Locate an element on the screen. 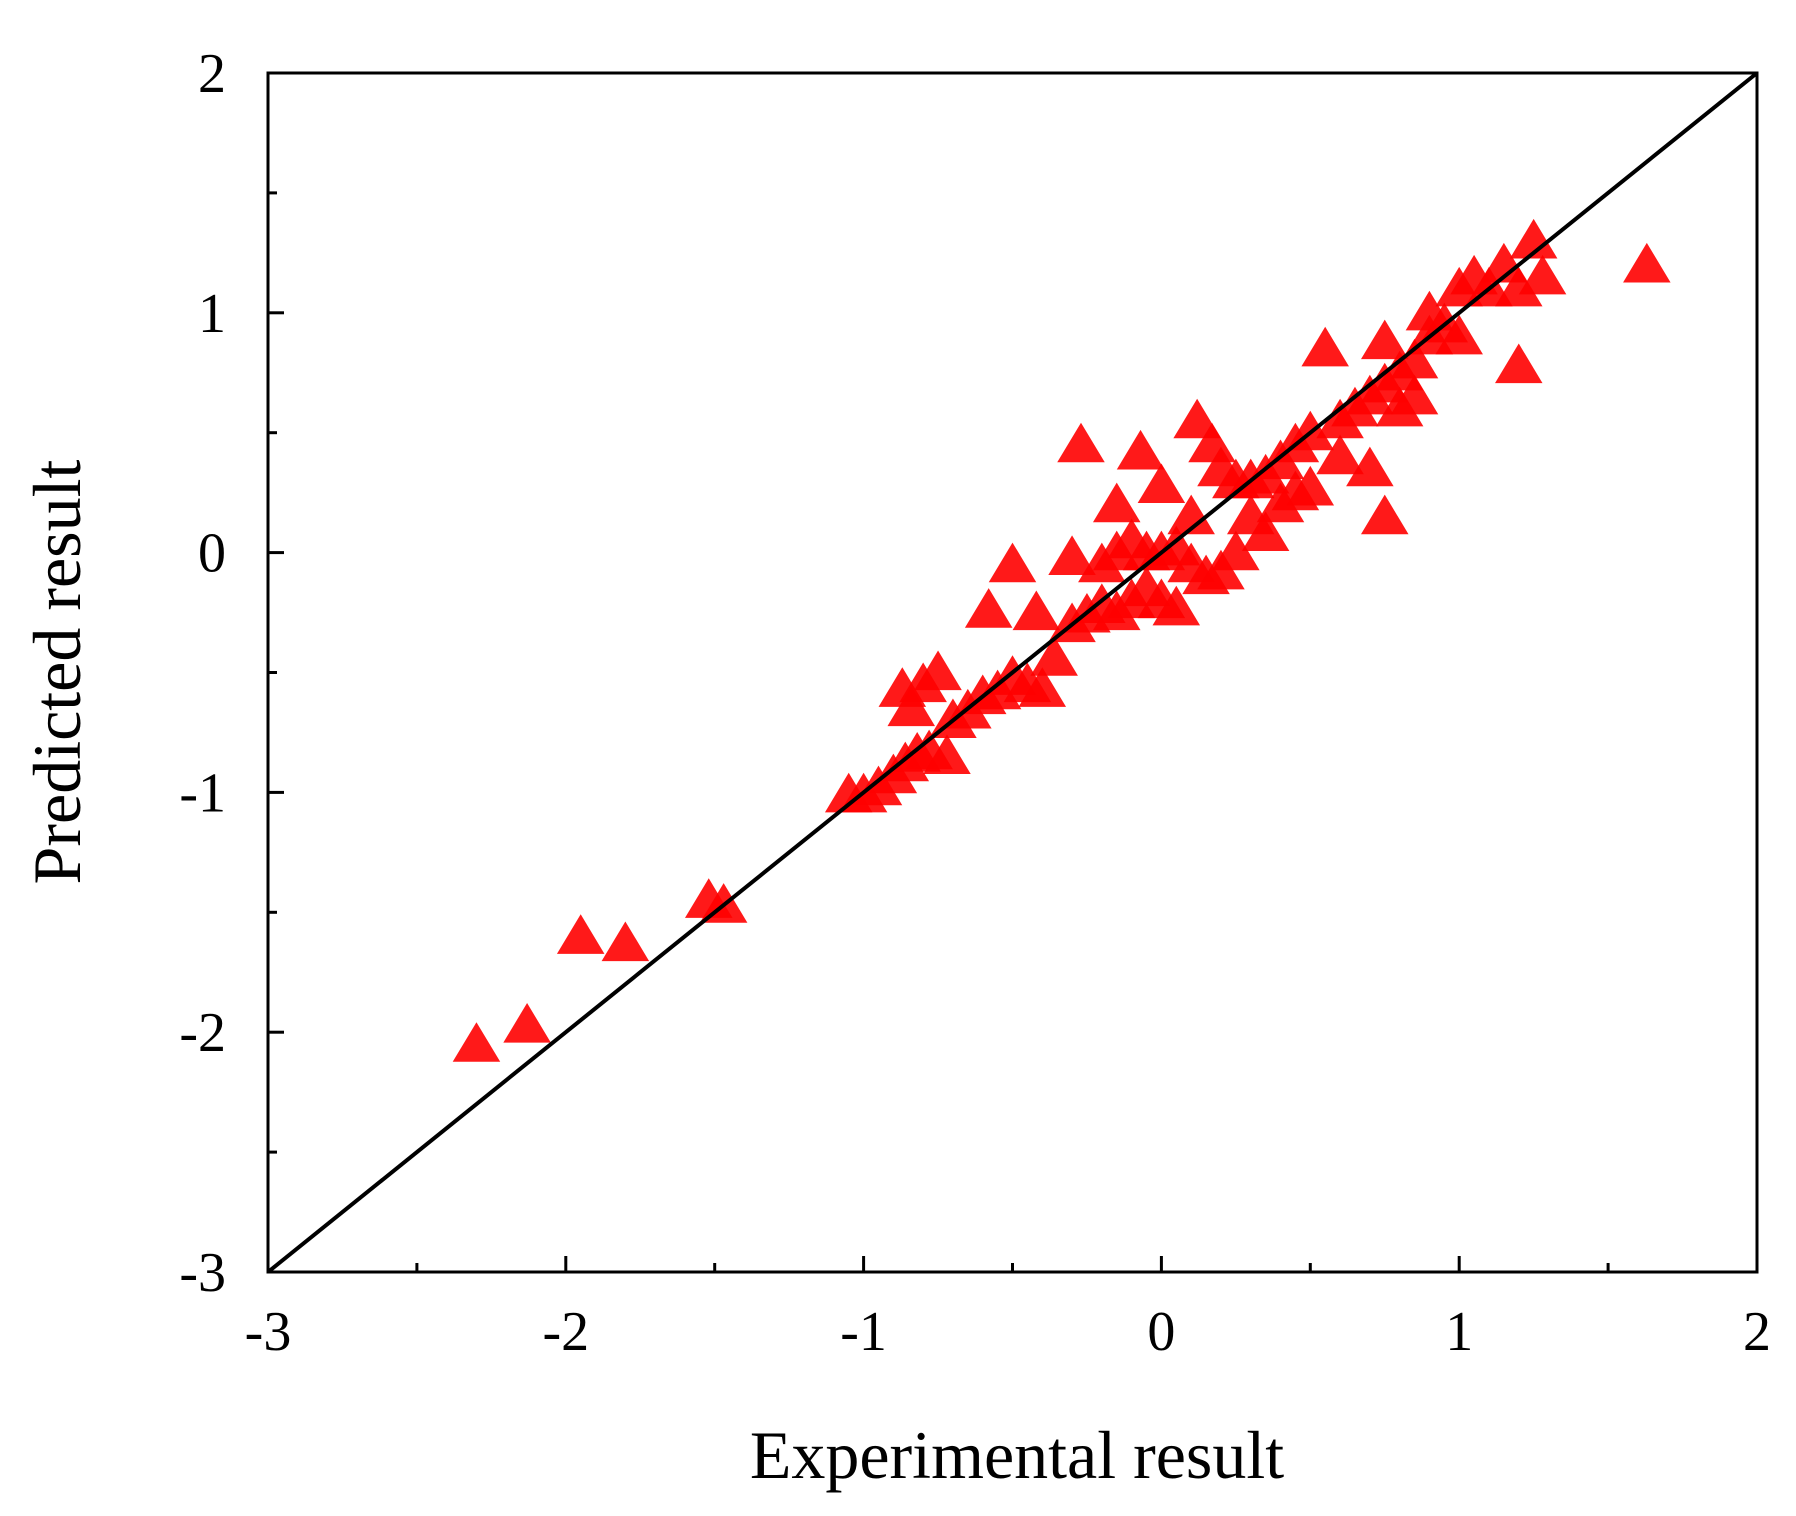 Image resolution: width=1796 pixels, height=1516 pixels. x-tick-labels: -3 -2 -1 0 1 2 is located at coordinates (1008, 1332).